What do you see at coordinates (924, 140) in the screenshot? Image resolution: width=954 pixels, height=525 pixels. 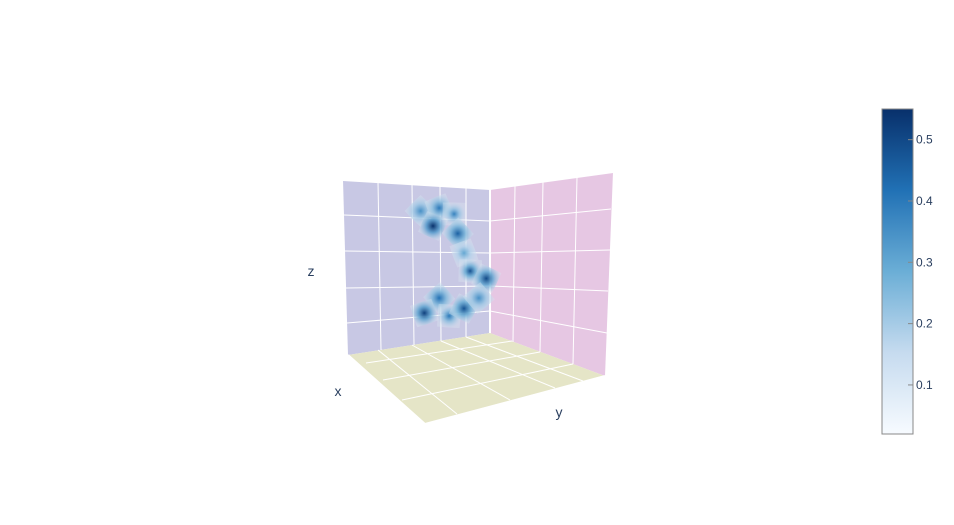 I see `colorbar-tick-label: 0.5` at bounding box center [924, 140].